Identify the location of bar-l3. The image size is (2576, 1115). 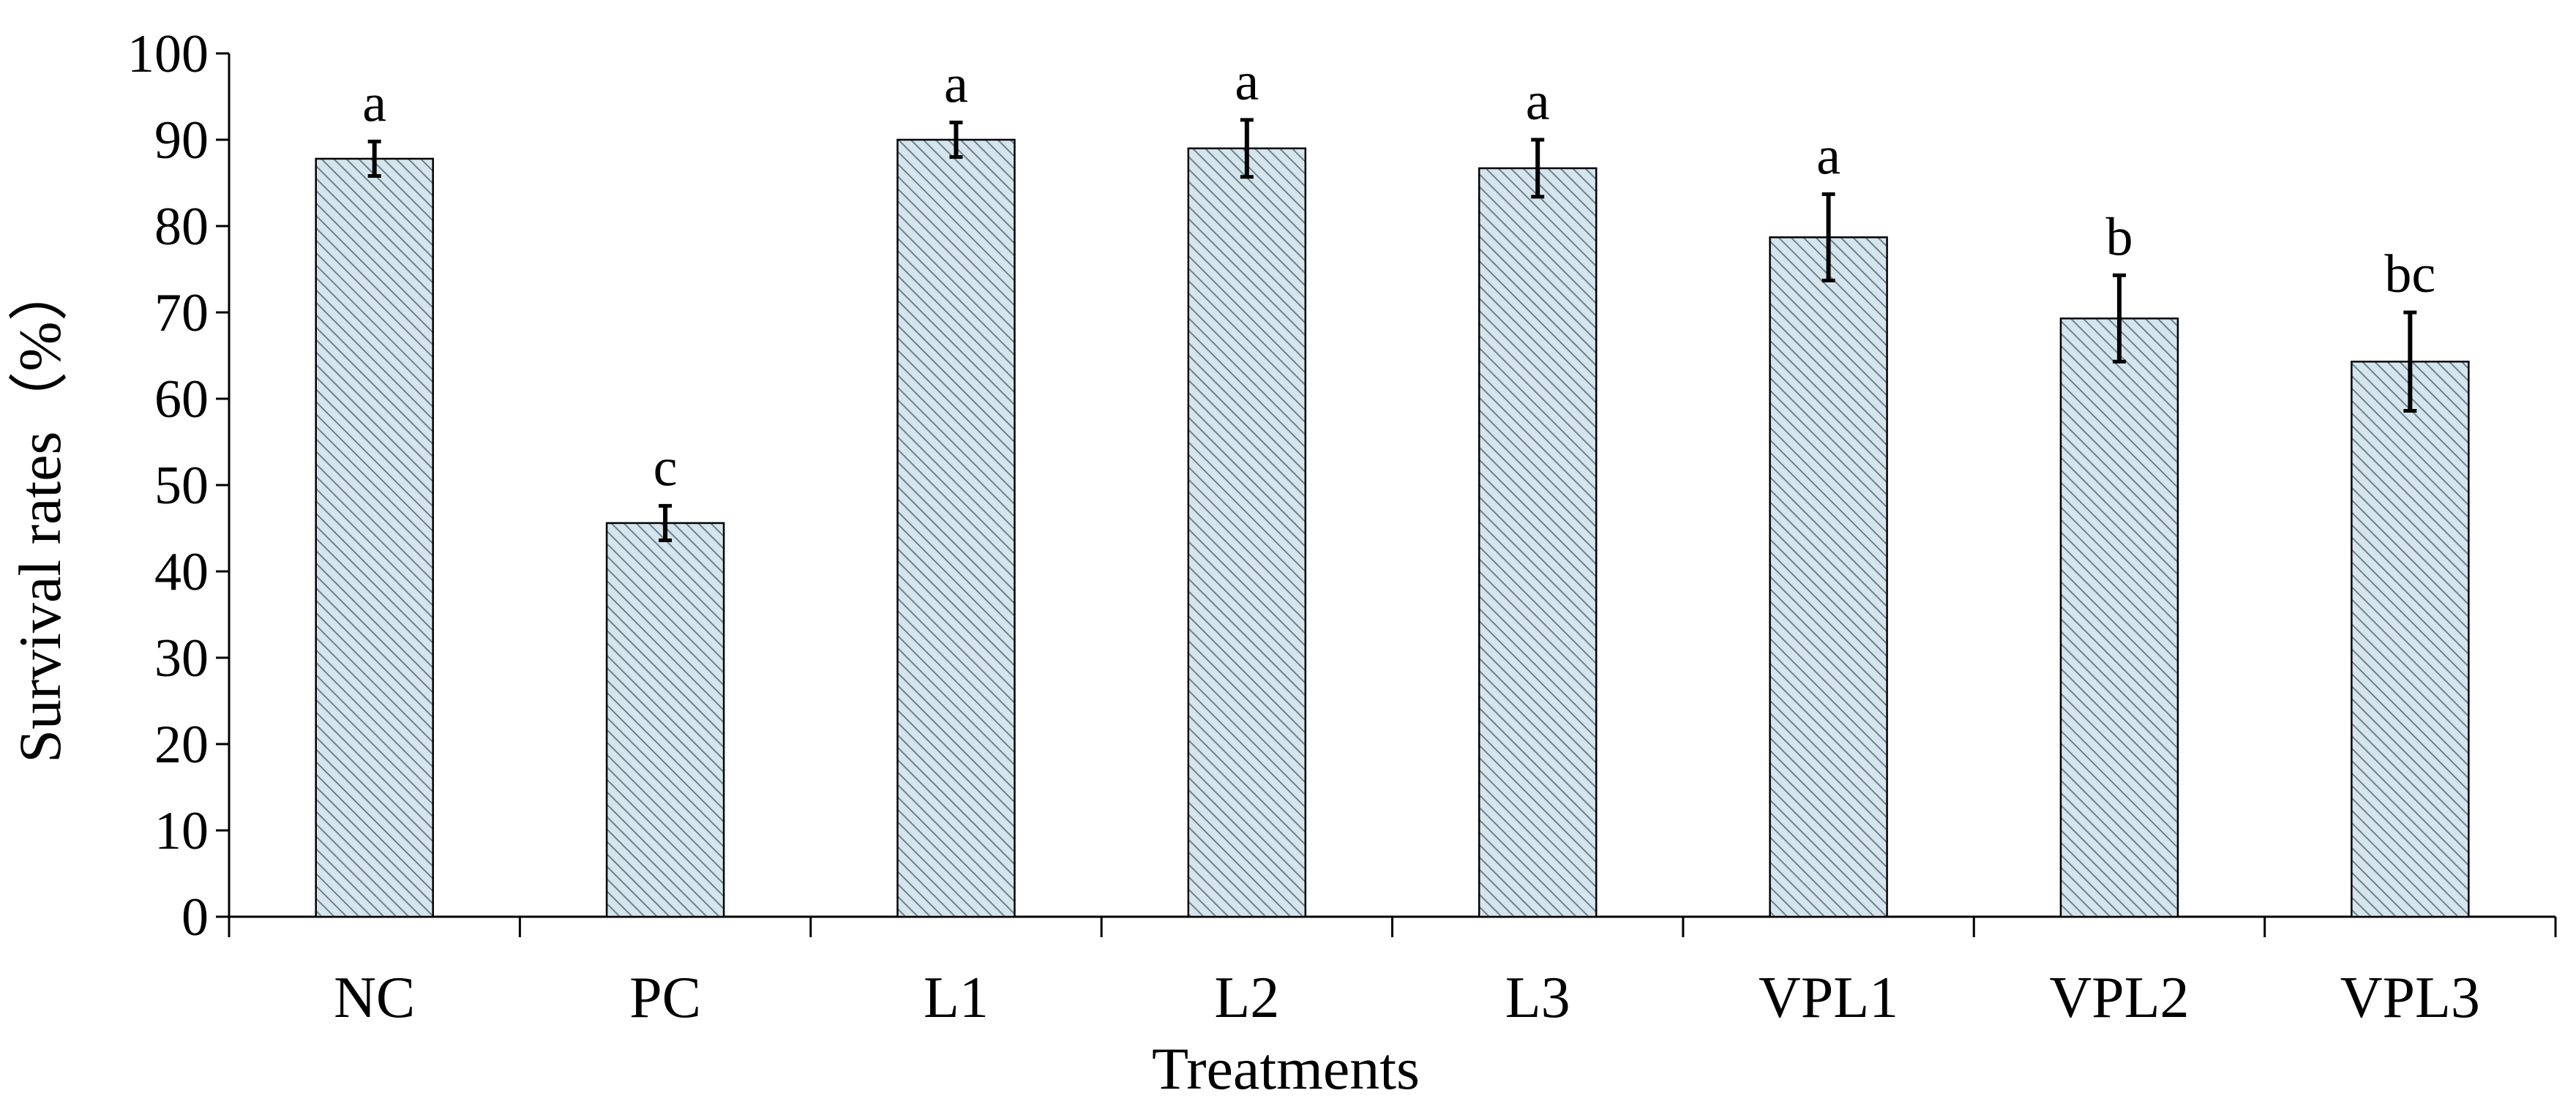
(1538, 542).